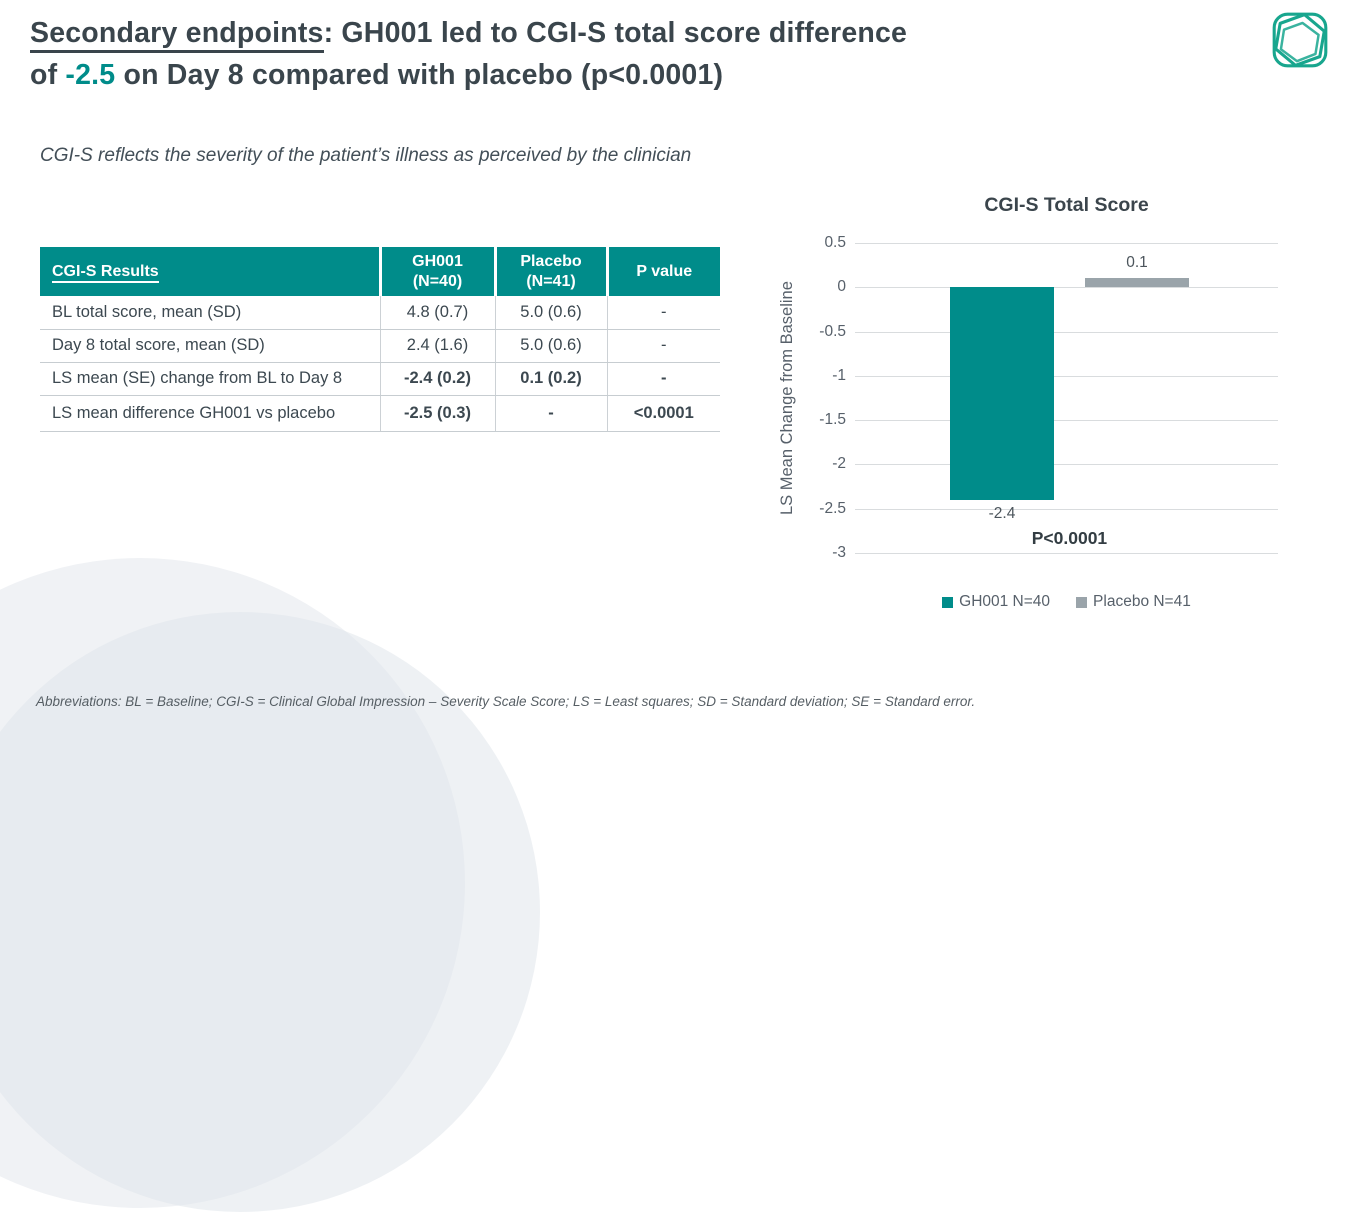  I want to click on row-label-cell: BL total score, mean (SD), so click(210, 313).